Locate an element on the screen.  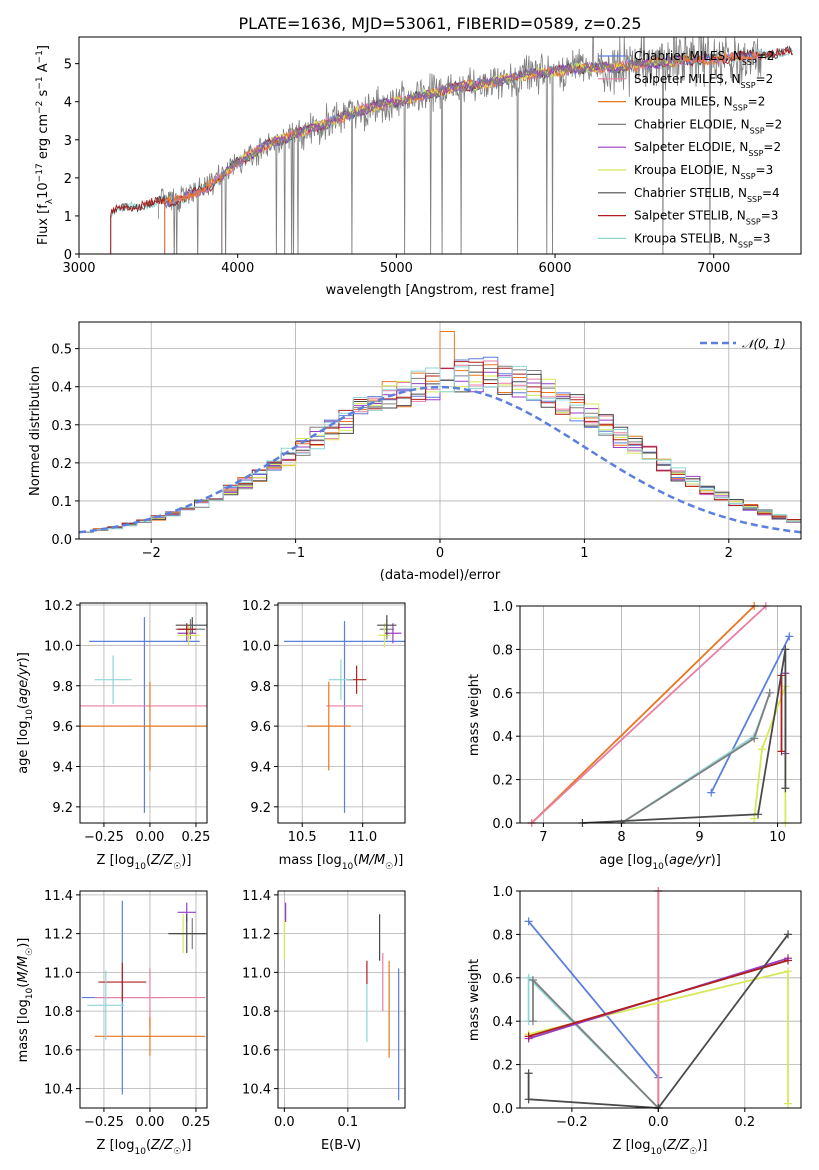
age-vs-mass-errorbars is located at coordinates (344, 714).